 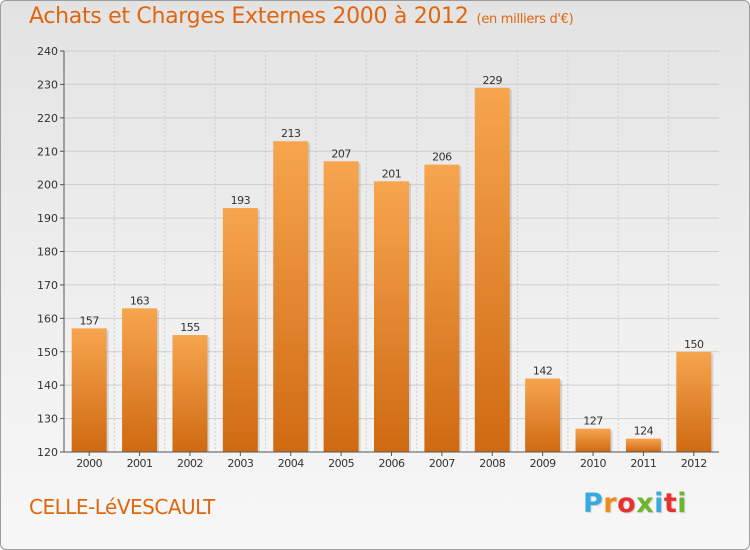 What do you see at coordinates (341, 153) in the screenshot?
I see `data-label: 207` at bounding box center [341, 153].